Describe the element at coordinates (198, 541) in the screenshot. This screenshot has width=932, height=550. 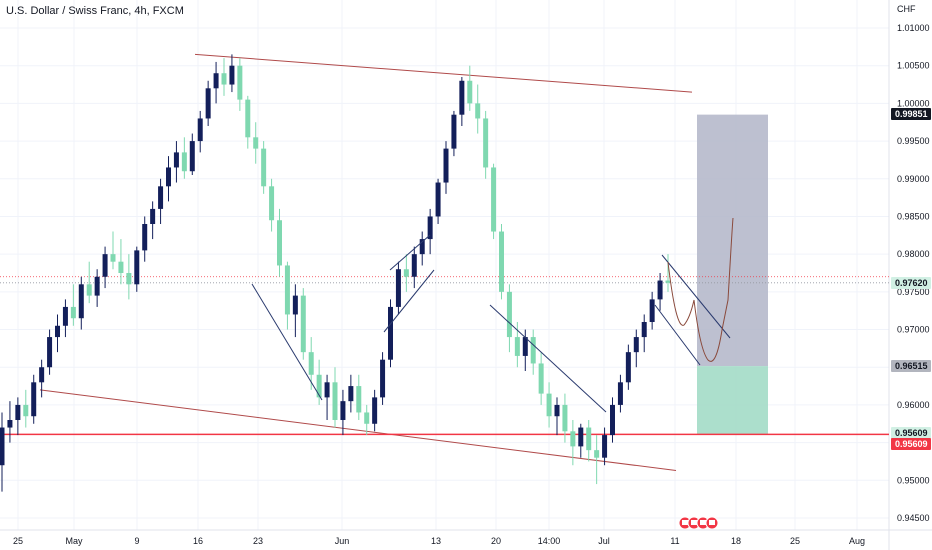
I see `x-tick-label: 16` at that location.